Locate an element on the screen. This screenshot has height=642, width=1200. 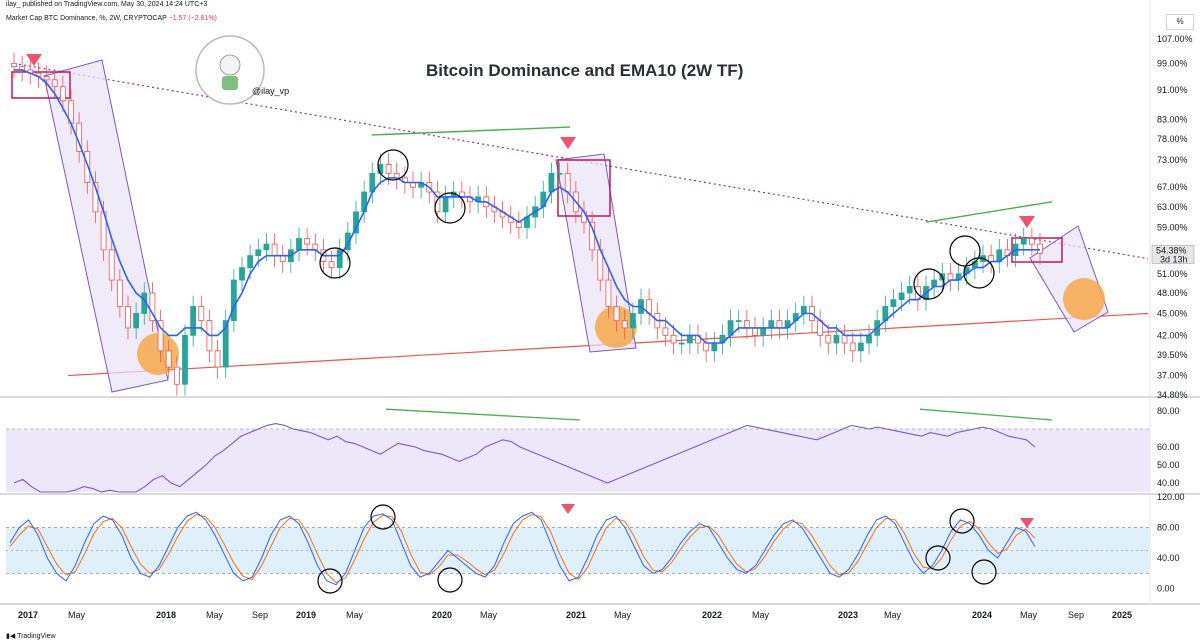
tradingview-logo: ▮◀ TradingView is located at coordinates (31, 636).